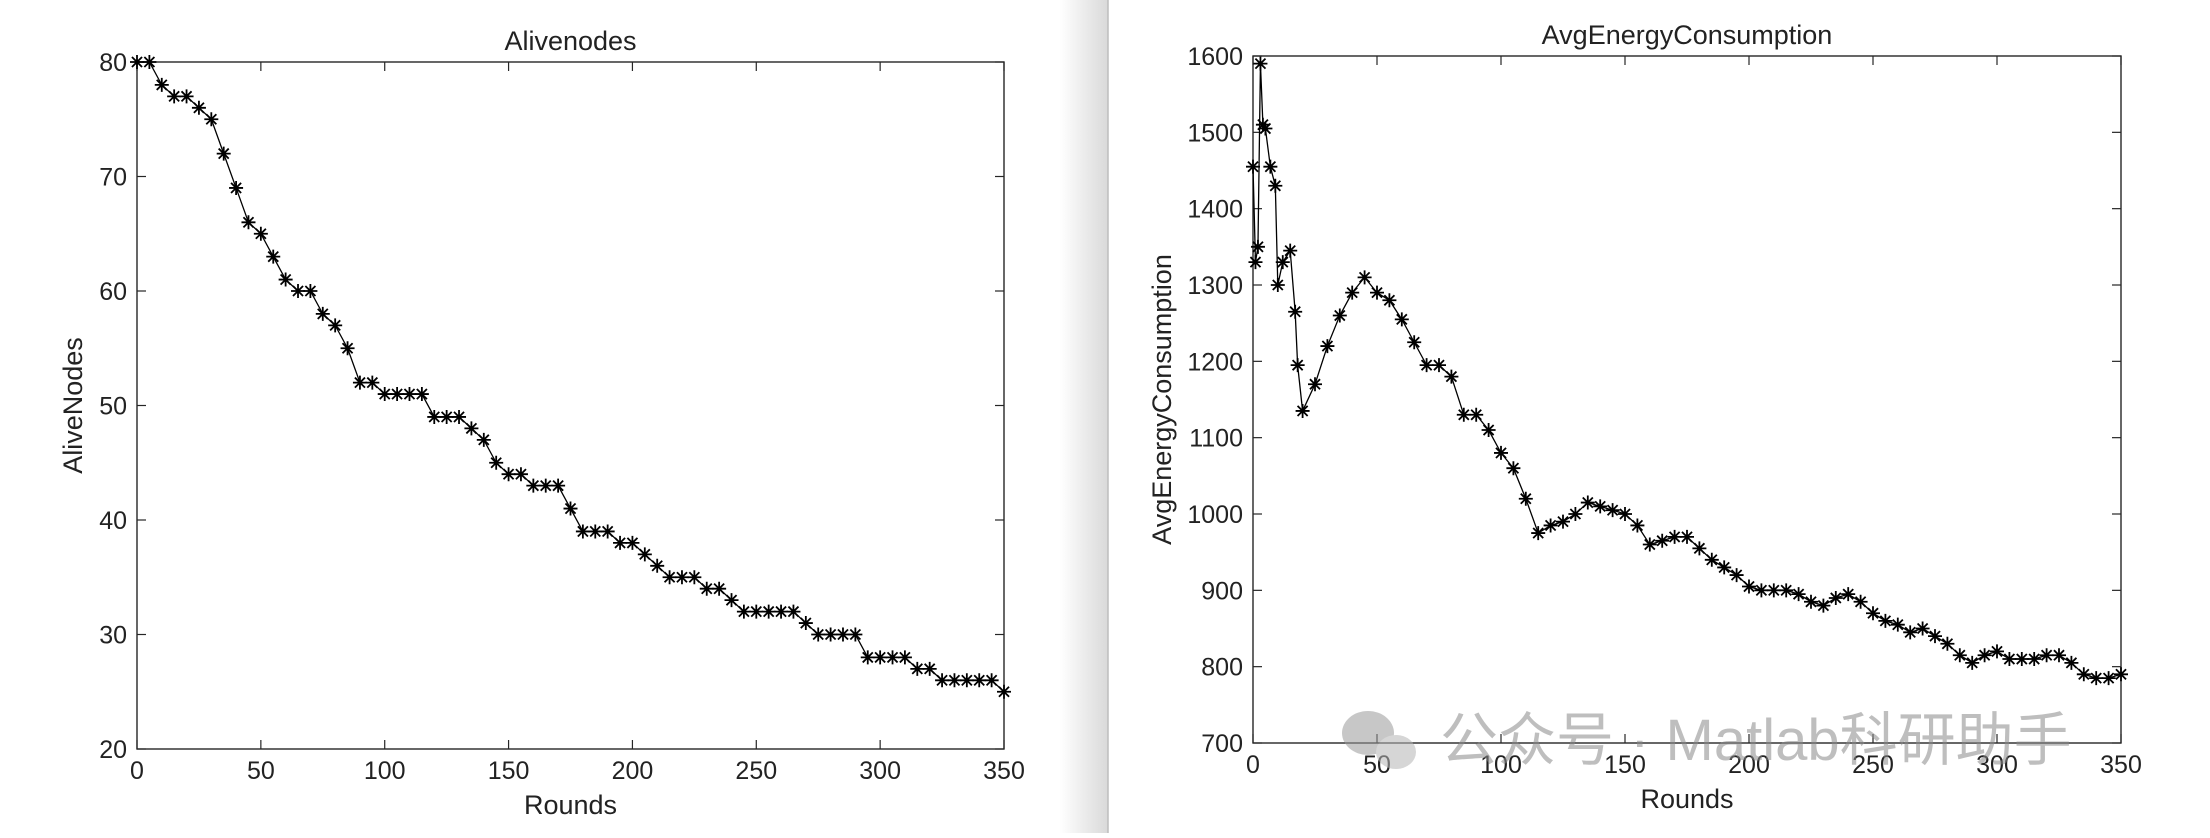 This screenshot has height=838, width=2210. I want to click on y-tick-label: 1200, so click(1215, 362).